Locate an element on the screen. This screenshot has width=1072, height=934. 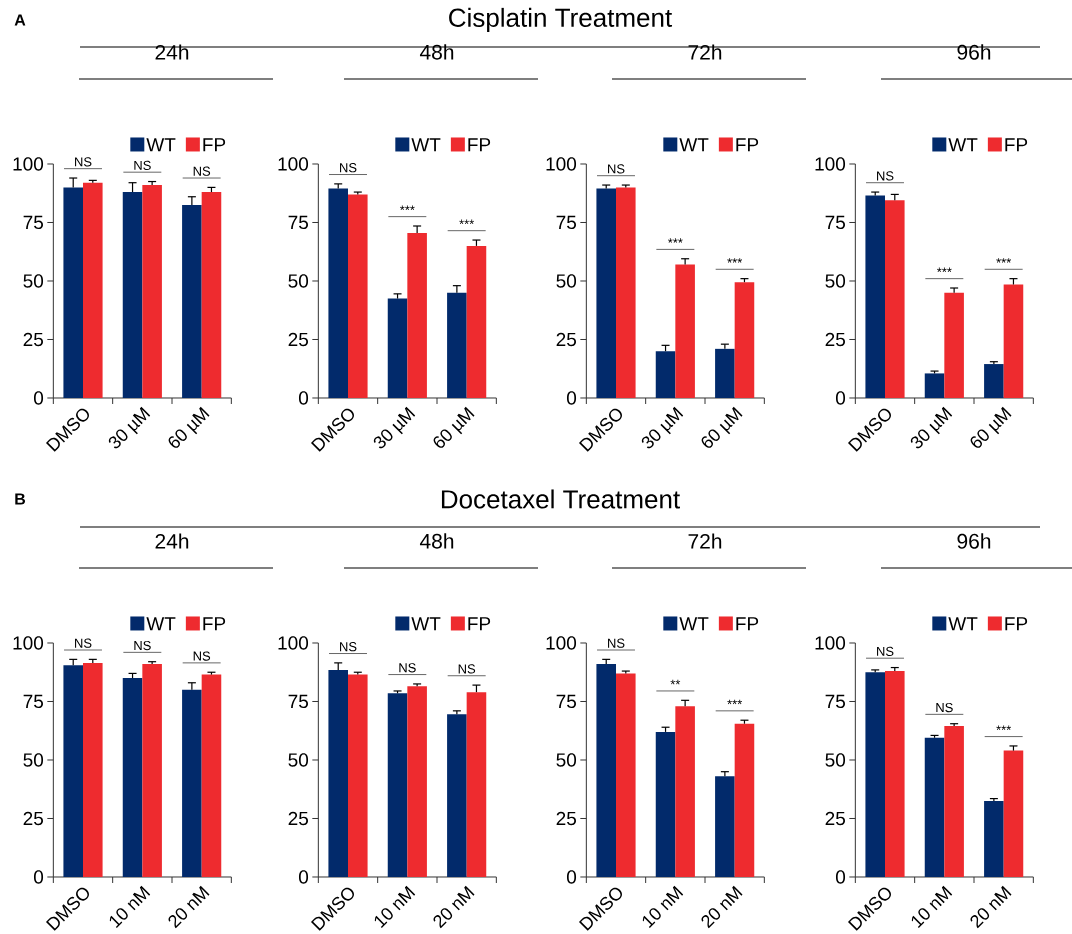
chart-title: 72h is located at coordinates (705, 52).